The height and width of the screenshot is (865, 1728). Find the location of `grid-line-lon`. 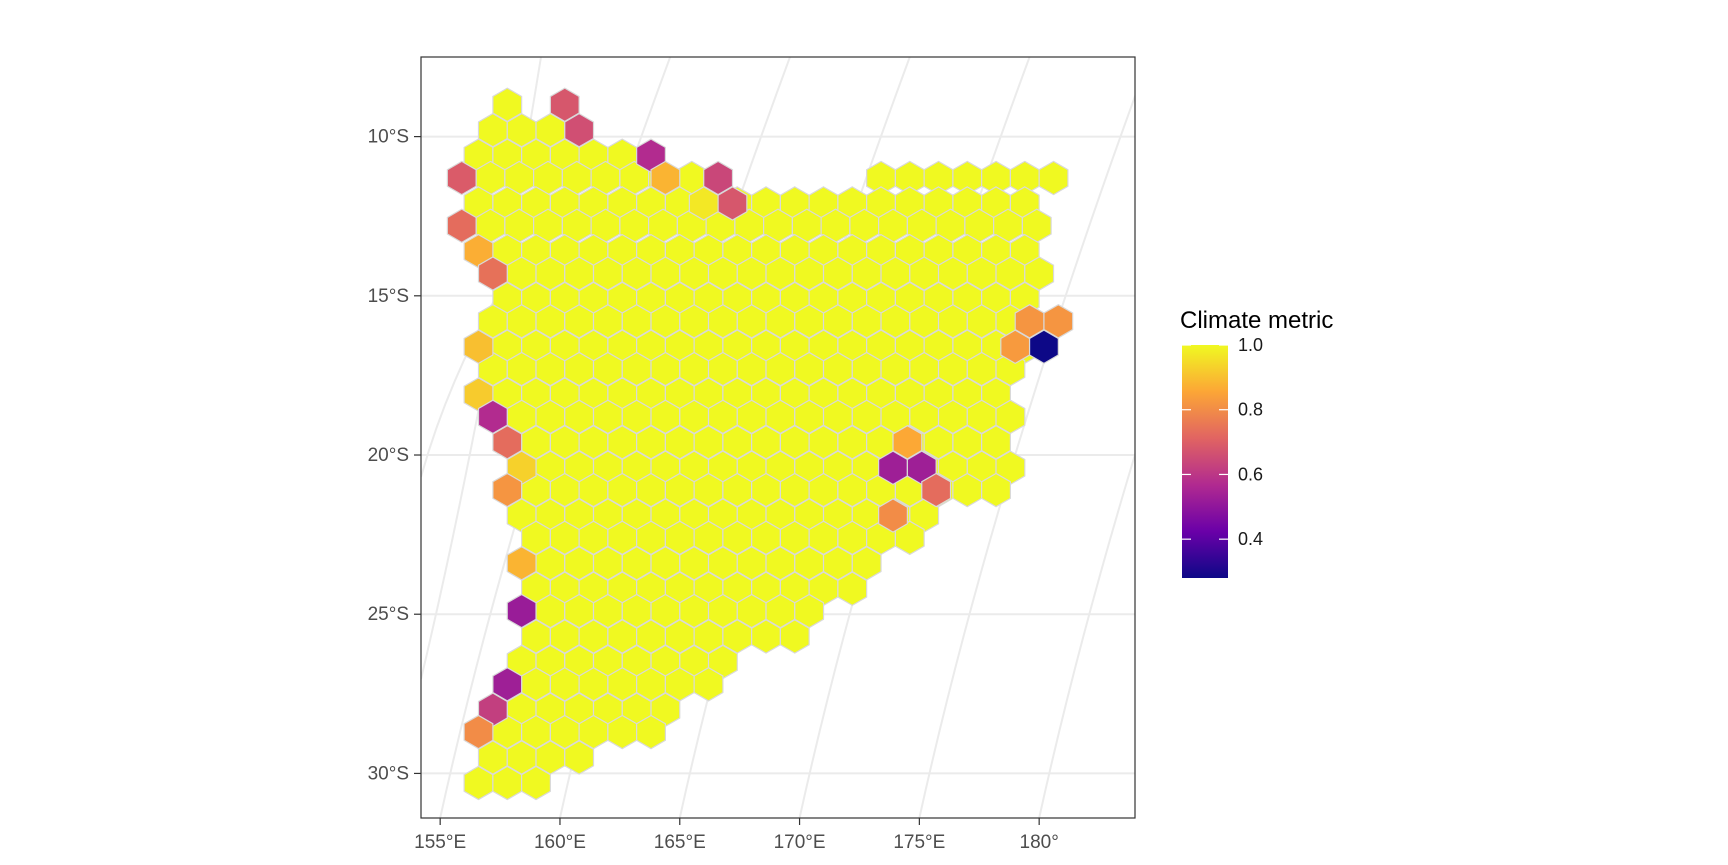

grid-line-lon is located at coordinates (1086, 634).